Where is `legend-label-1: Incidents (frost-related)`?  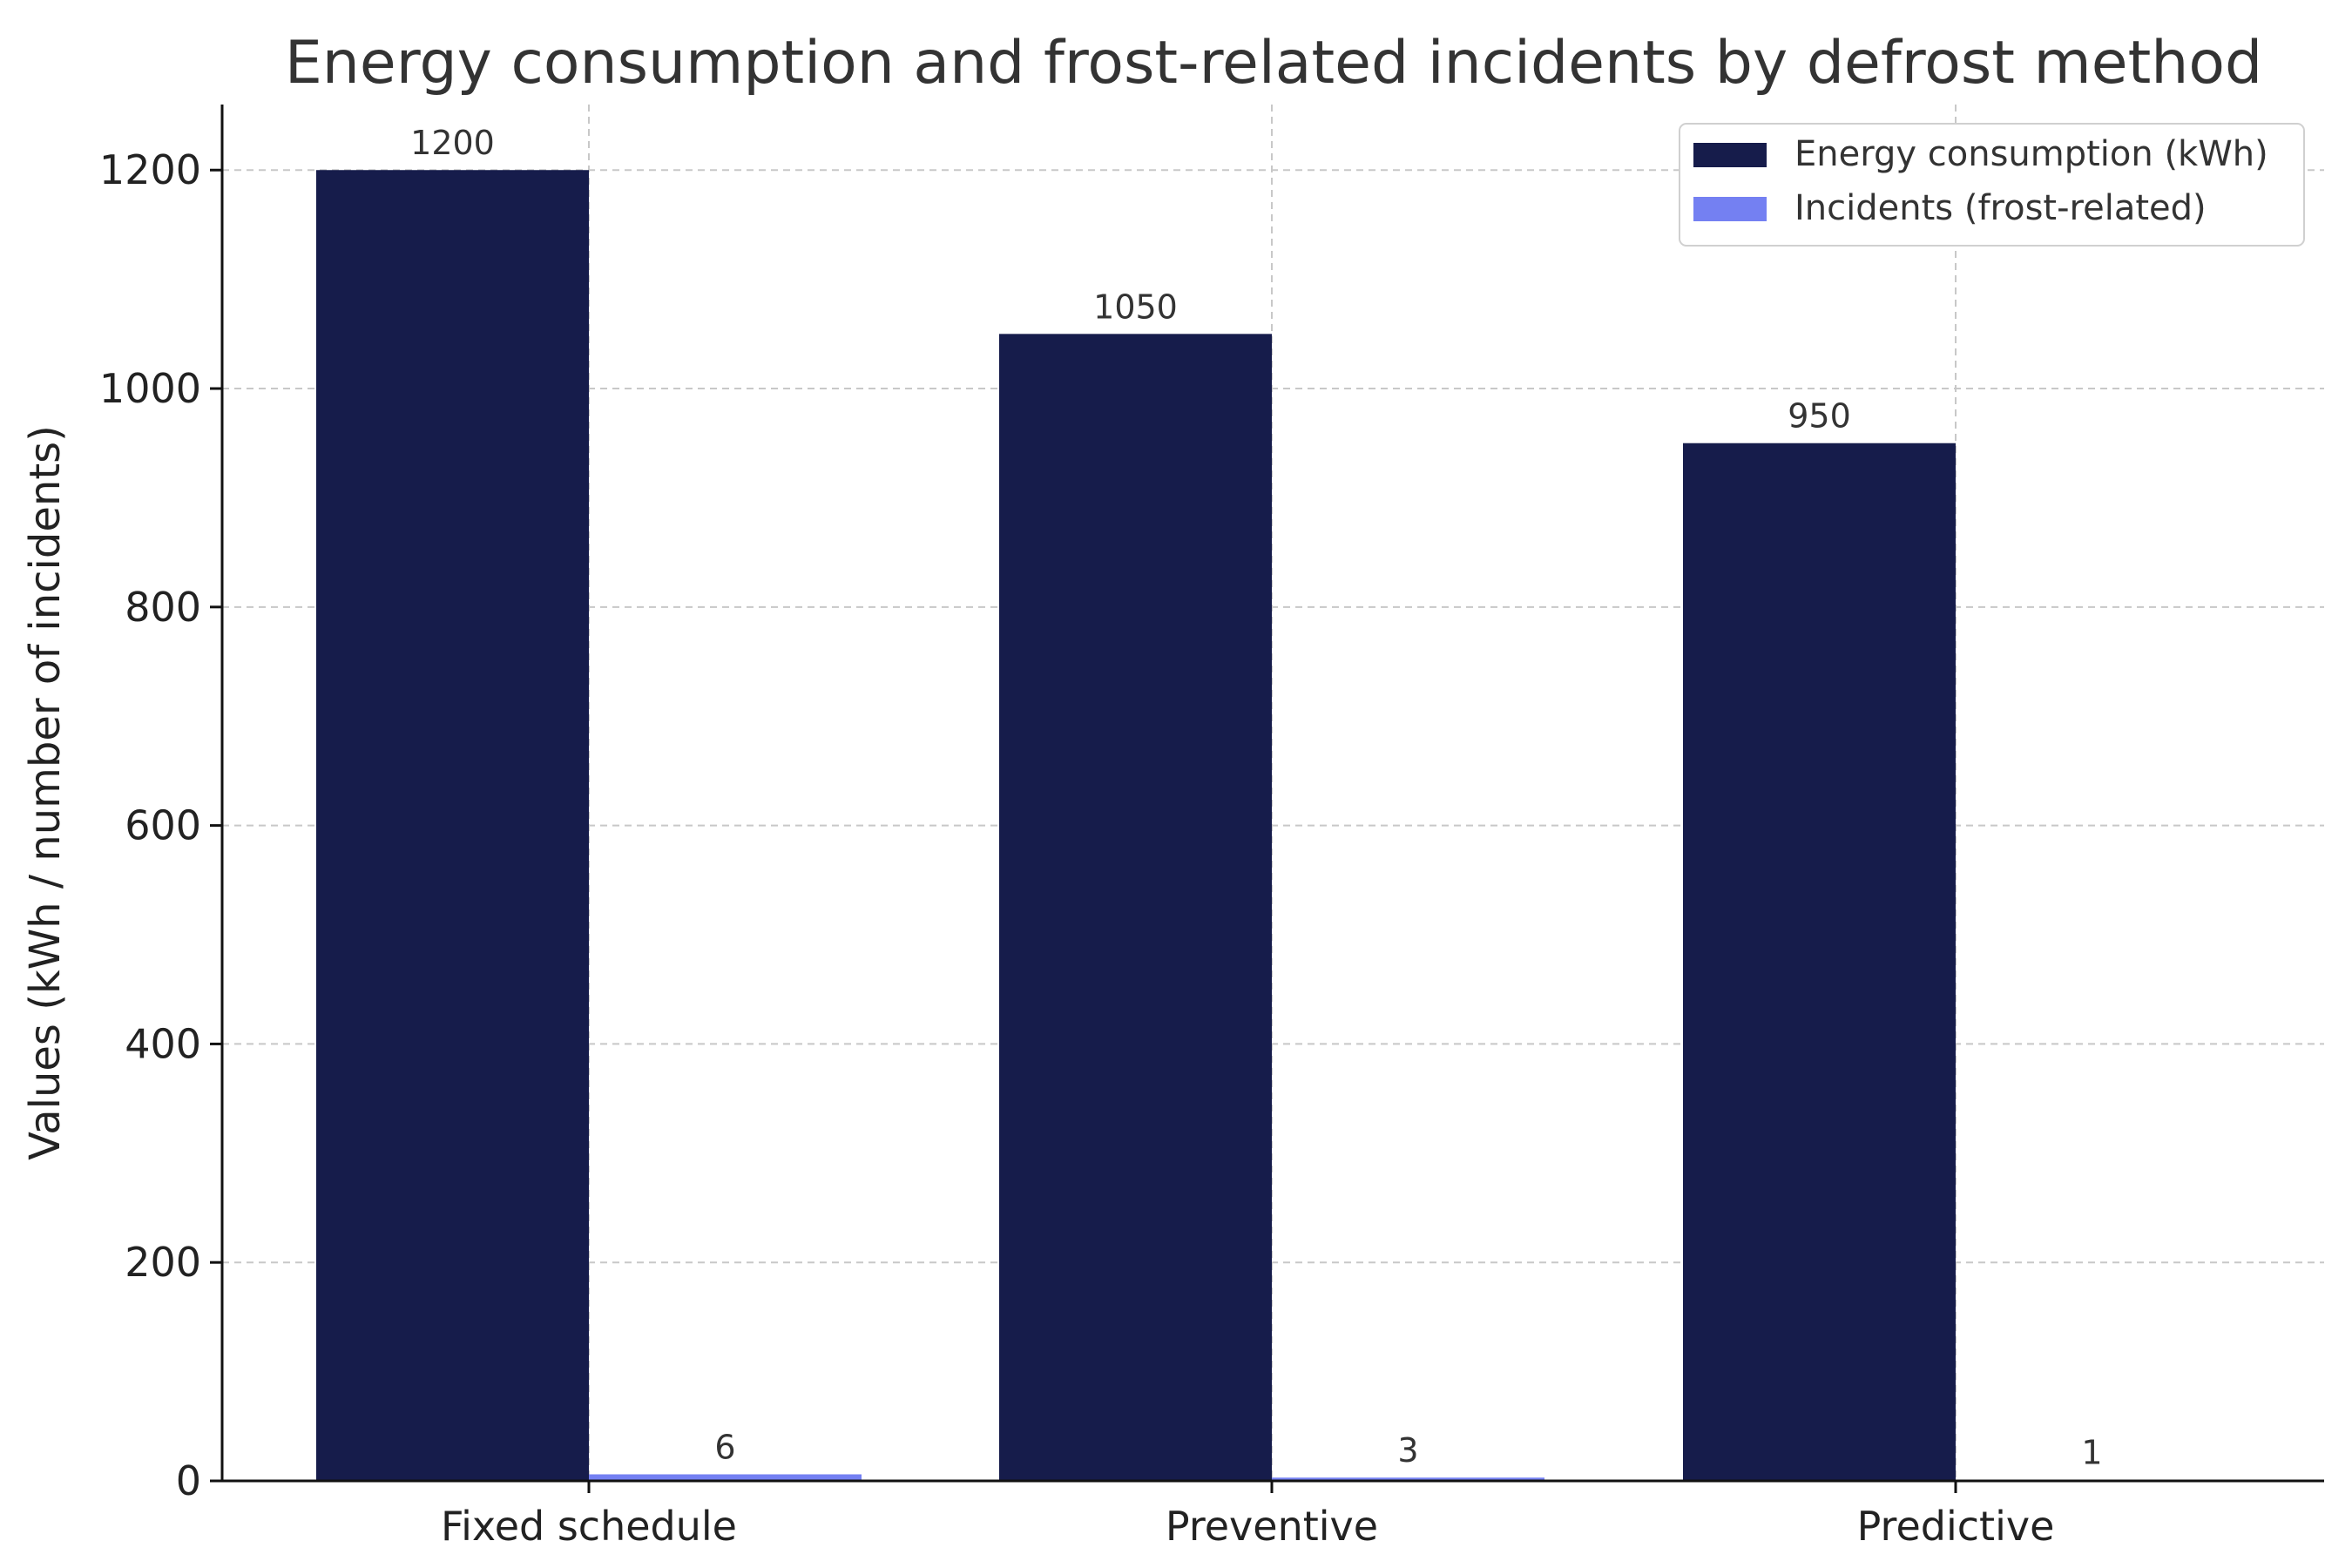
legend-label-1: Incidents (frost-related) is located at coordinates (2001, 208).